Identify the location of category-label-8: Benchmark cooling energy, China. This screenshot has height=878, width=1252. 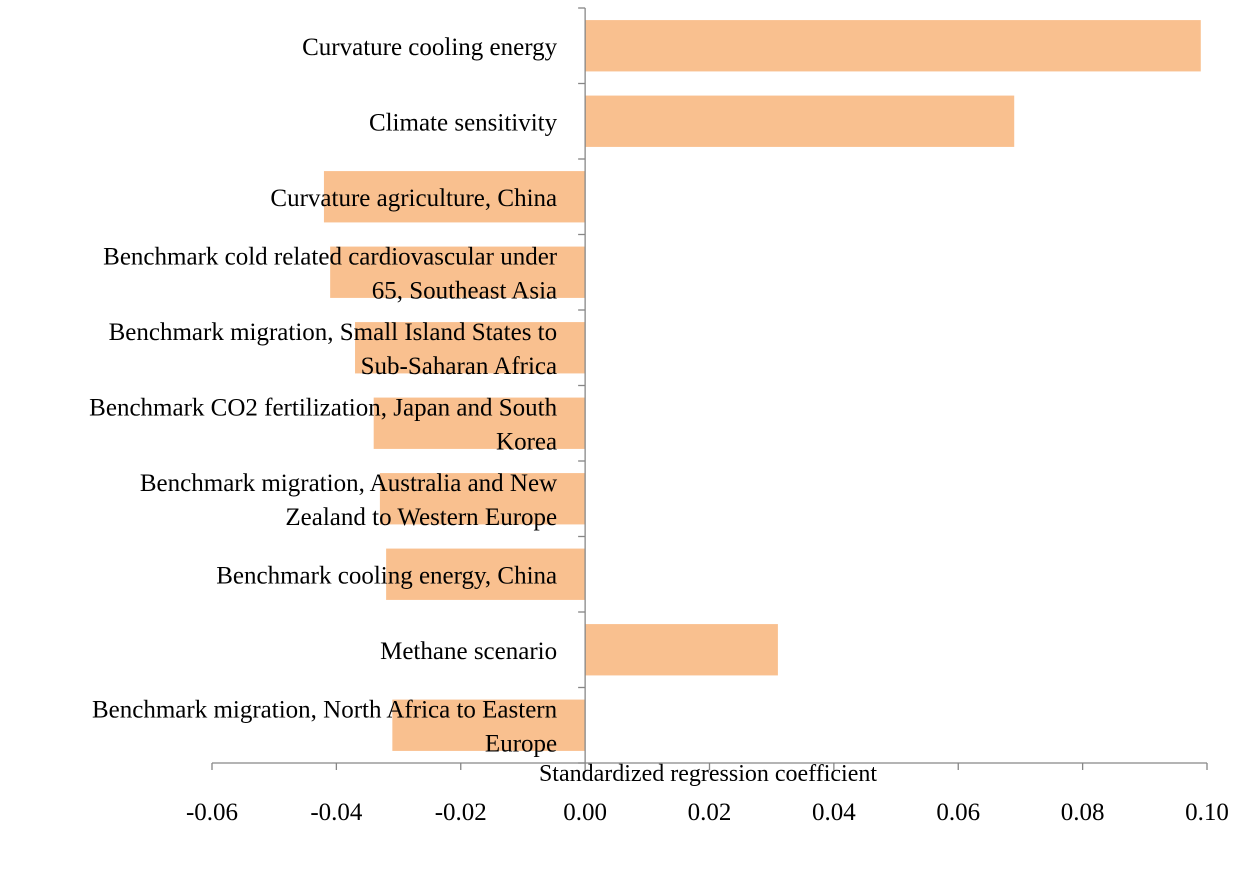
(386, 575).